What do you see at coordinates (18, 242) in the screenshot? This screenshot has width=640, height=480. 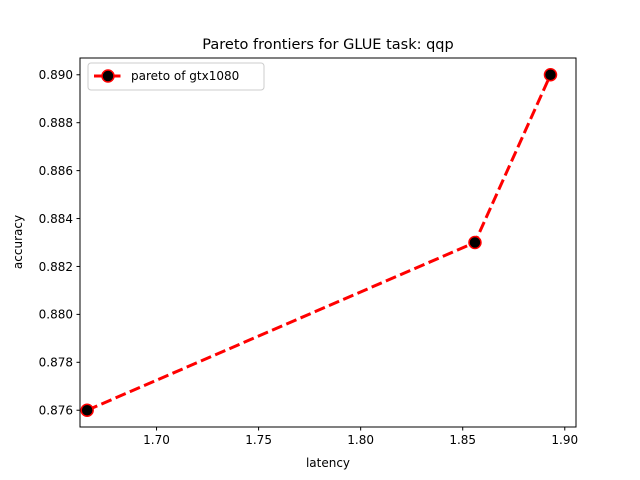 I see `y-axis-label: accuracy` at bounding box center [18, 242].